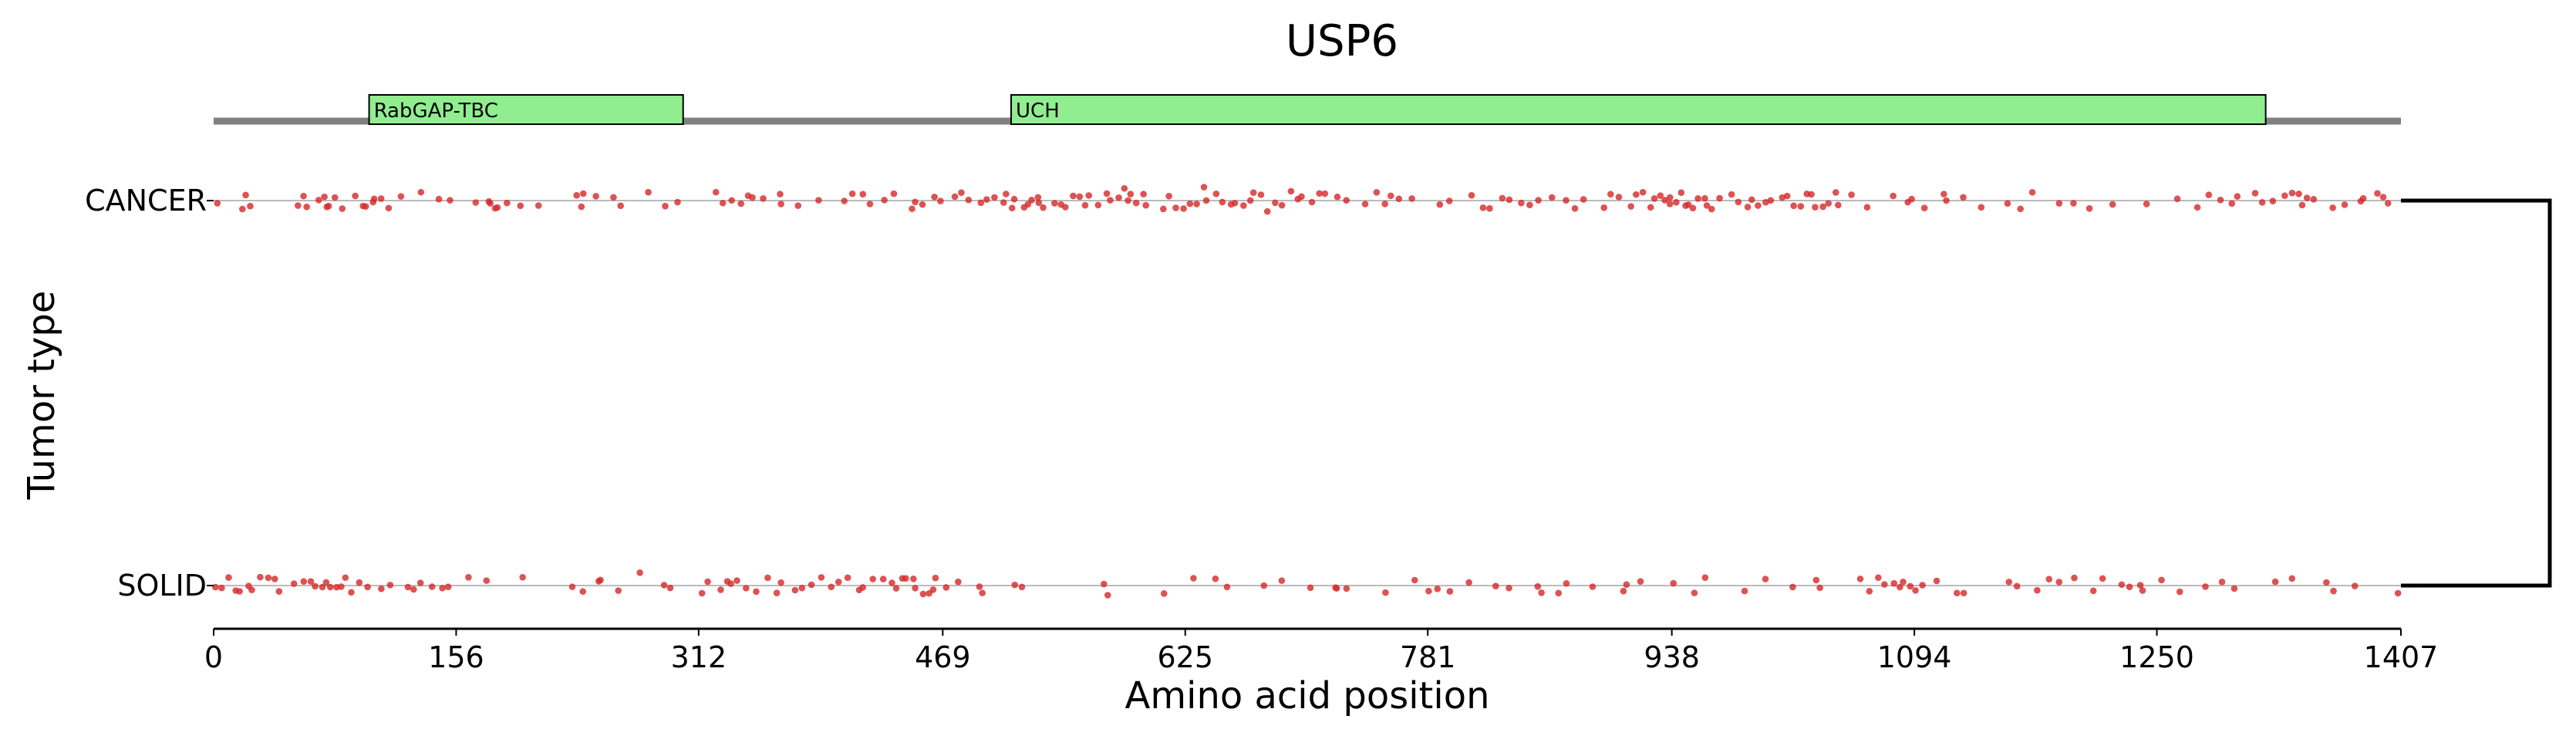  I want to click on y-tick-label-cancer: CANCER, so click(146, 201).